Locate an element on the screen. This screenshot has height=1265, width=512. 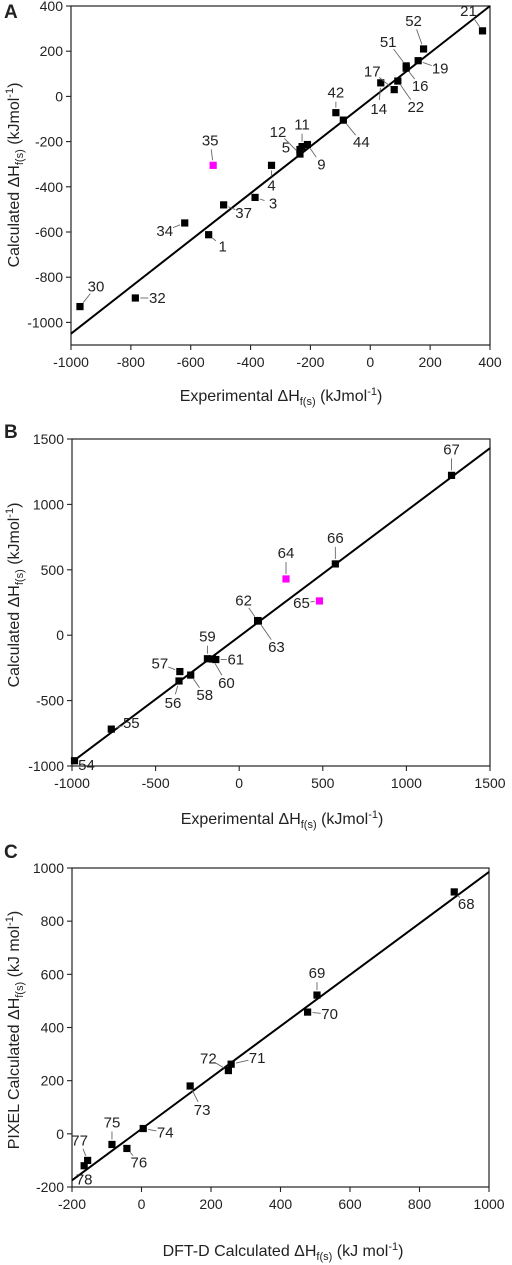
y-tick-label: 200 is located at coordinates (52, 51).